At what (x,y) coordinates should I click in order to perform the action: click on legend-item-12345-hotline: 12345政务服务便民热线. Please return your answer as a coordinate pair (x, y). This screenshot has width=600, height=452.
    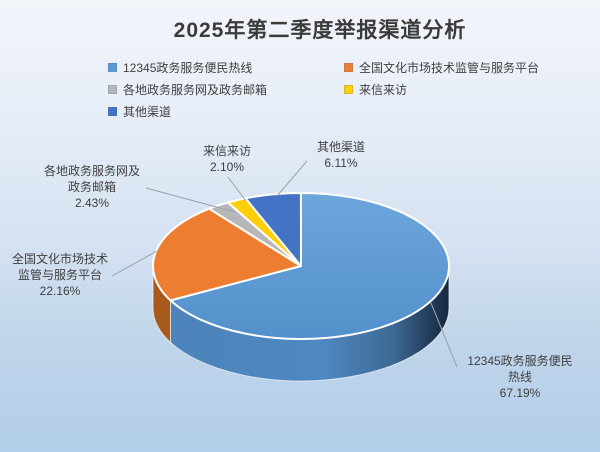
    Looking at the image, I should click on (187, 67).